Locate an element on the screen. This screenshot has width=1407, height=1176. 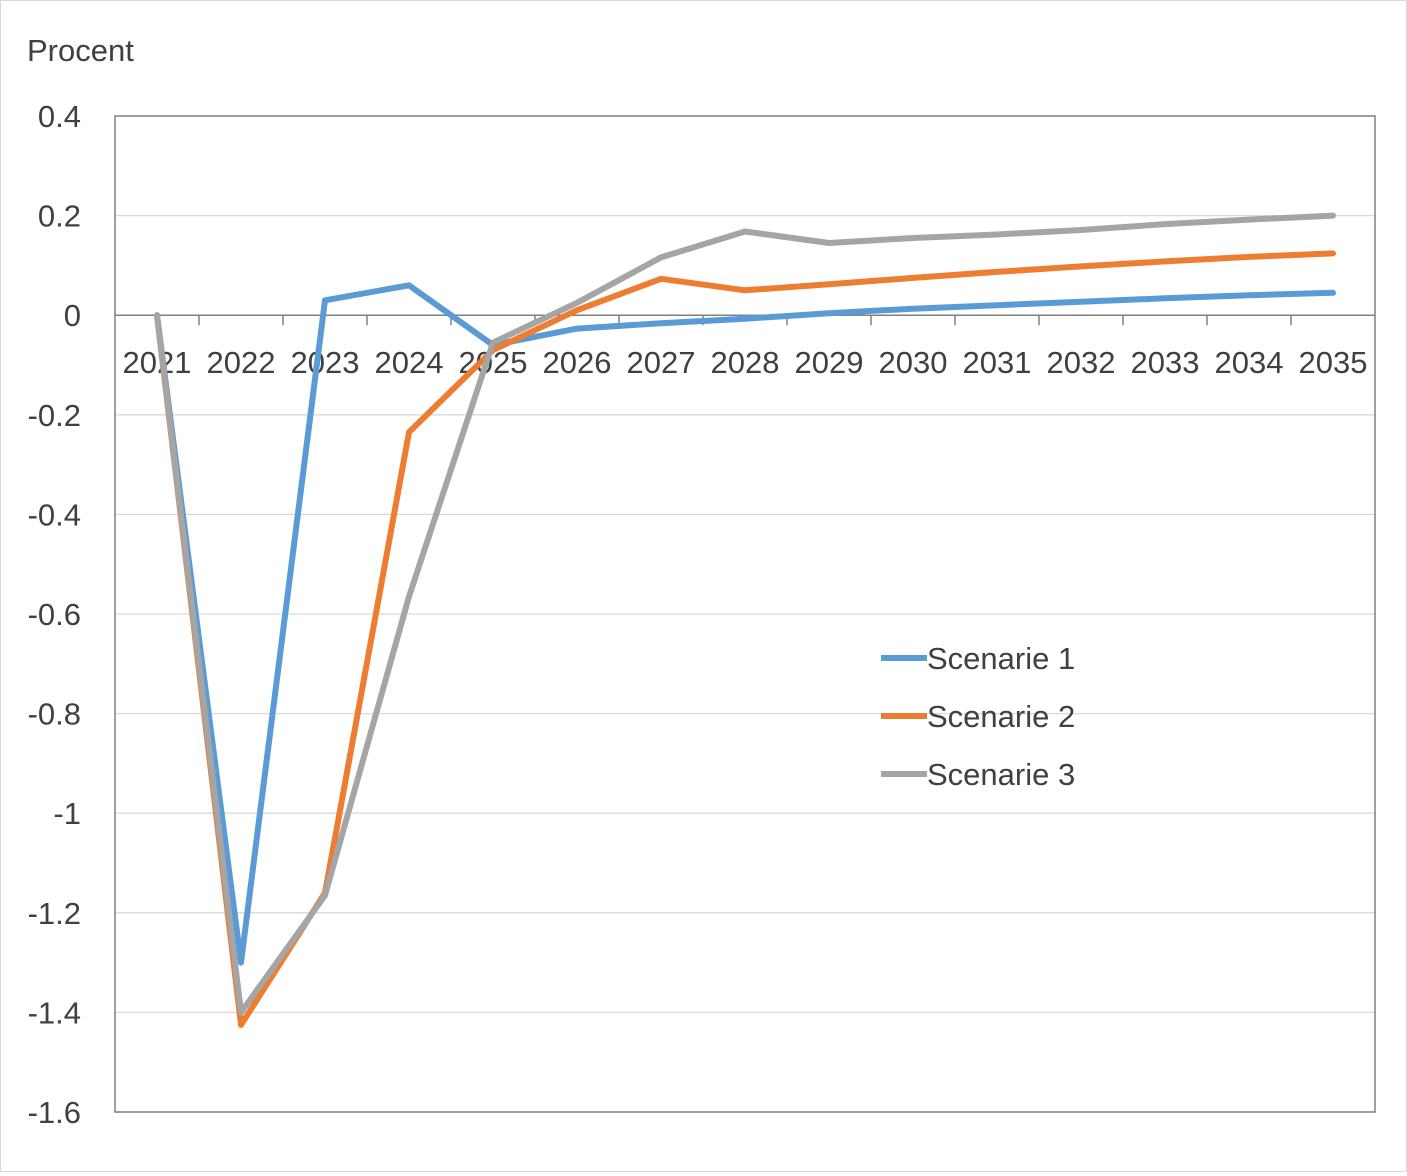
x-tick-label: 2022 is located at coordinates (241, 362).